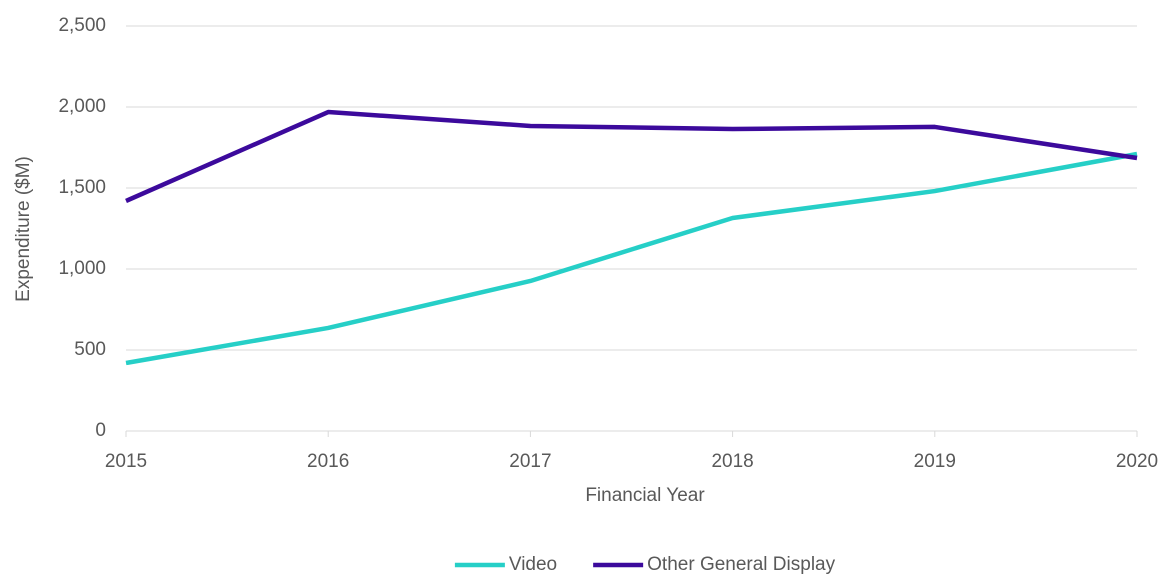  I want to click on x-tick-label: 2015, so click(126, 461).